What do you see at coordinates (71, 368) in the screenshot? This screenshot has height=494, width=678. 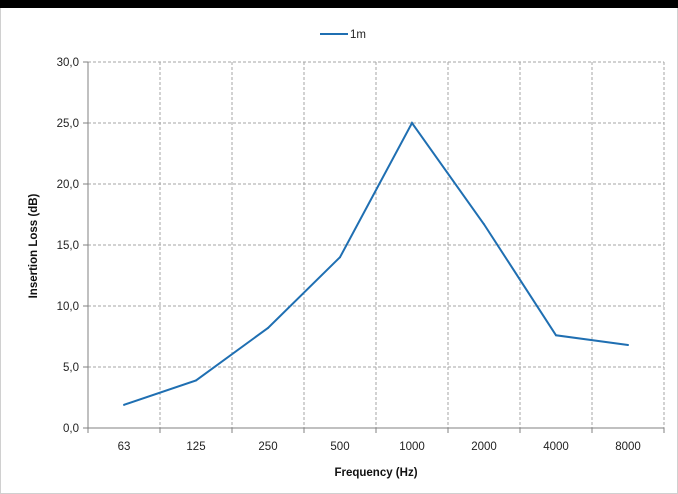 I see `y-tick-label: 5,0` at bounding box center [71, 368].